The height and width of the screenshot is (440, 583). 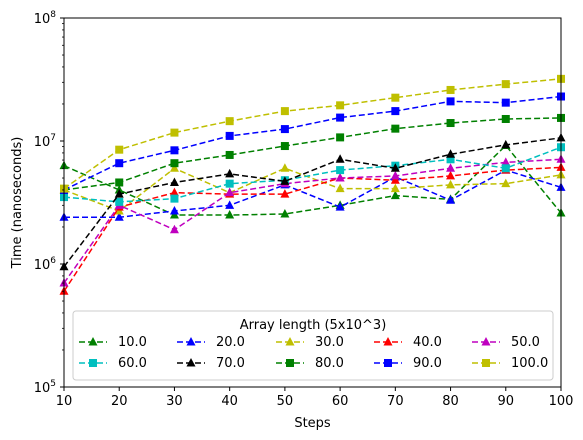 What do you see at coordinates (310, 342) in the screenshot?
I see `legend-entry-30.0: 30.0` at bounding box center [310, 342].